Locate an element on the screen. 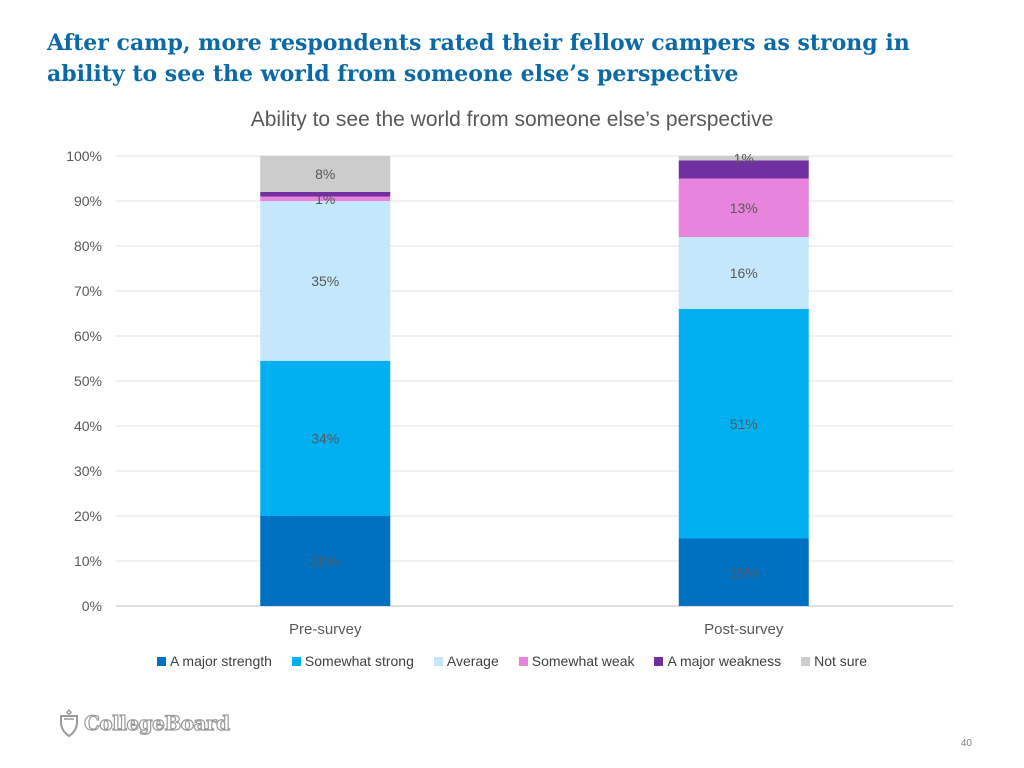 The width and height of the screenshot is (1024, 768). data-label: 16% is located at coordinates (744, 273).